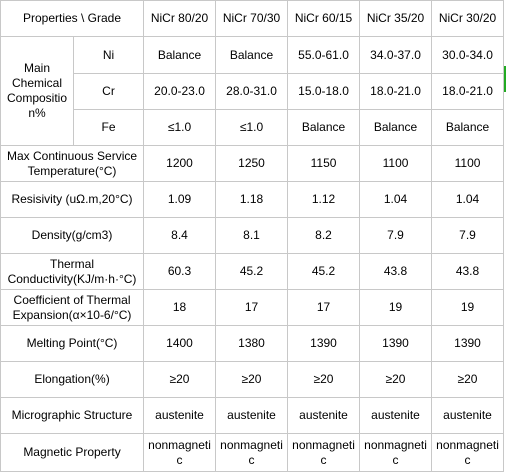 Image resolution: width=507 pixels, height=472 pixels. Describe the element at coordinates (396, 55) in the screenshot. I see `value-cell: 34.0-37.0` at that location.